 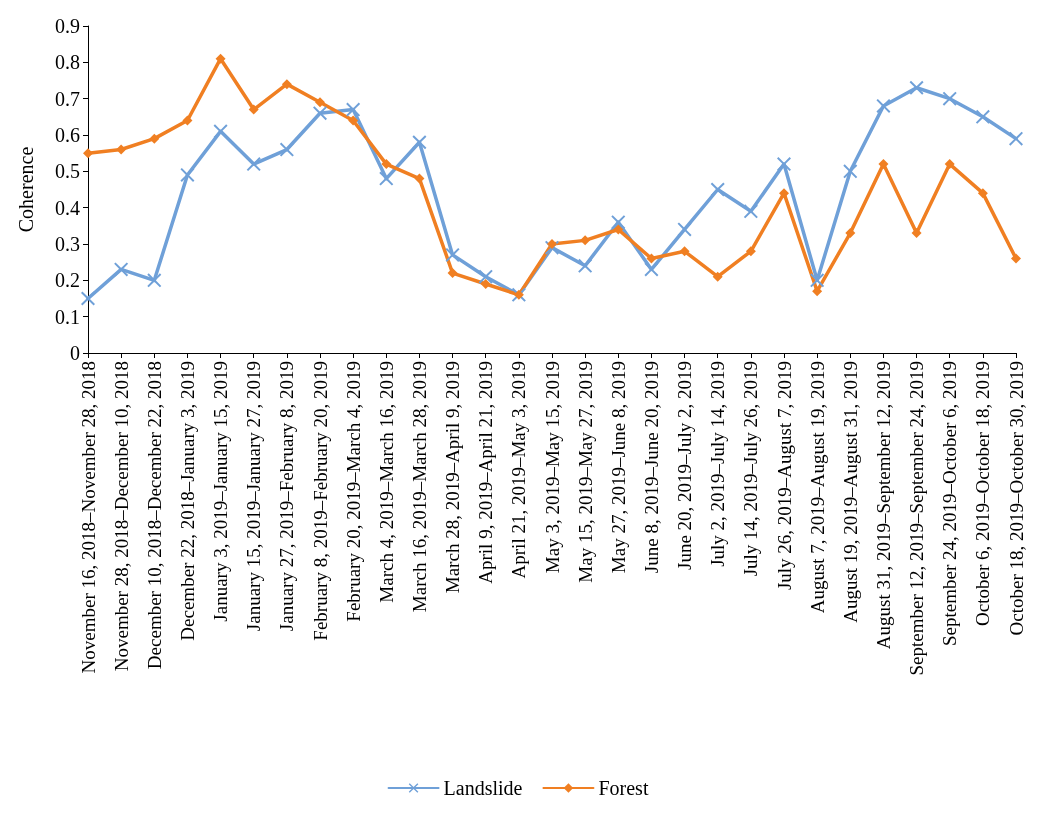 I want to click on x-tick-label: September 24, 2019–October 6, 2019, so click(x=950, y=503).